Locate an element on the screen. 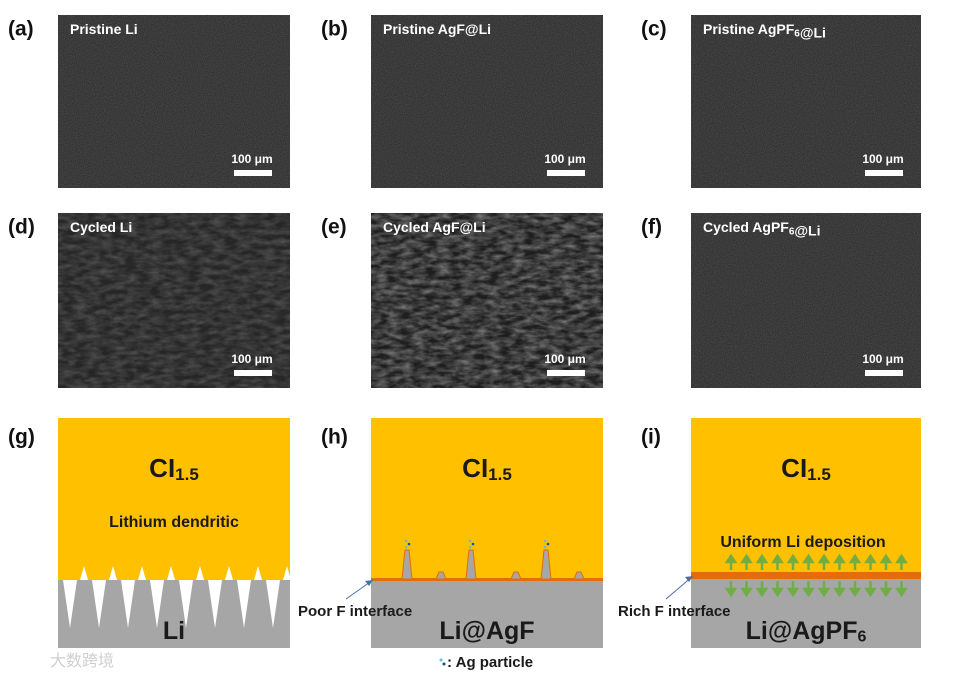 Image resolution: width=954 pixels, height=682 pixels. panel-label: (b) is located at coordinates (334, 29).